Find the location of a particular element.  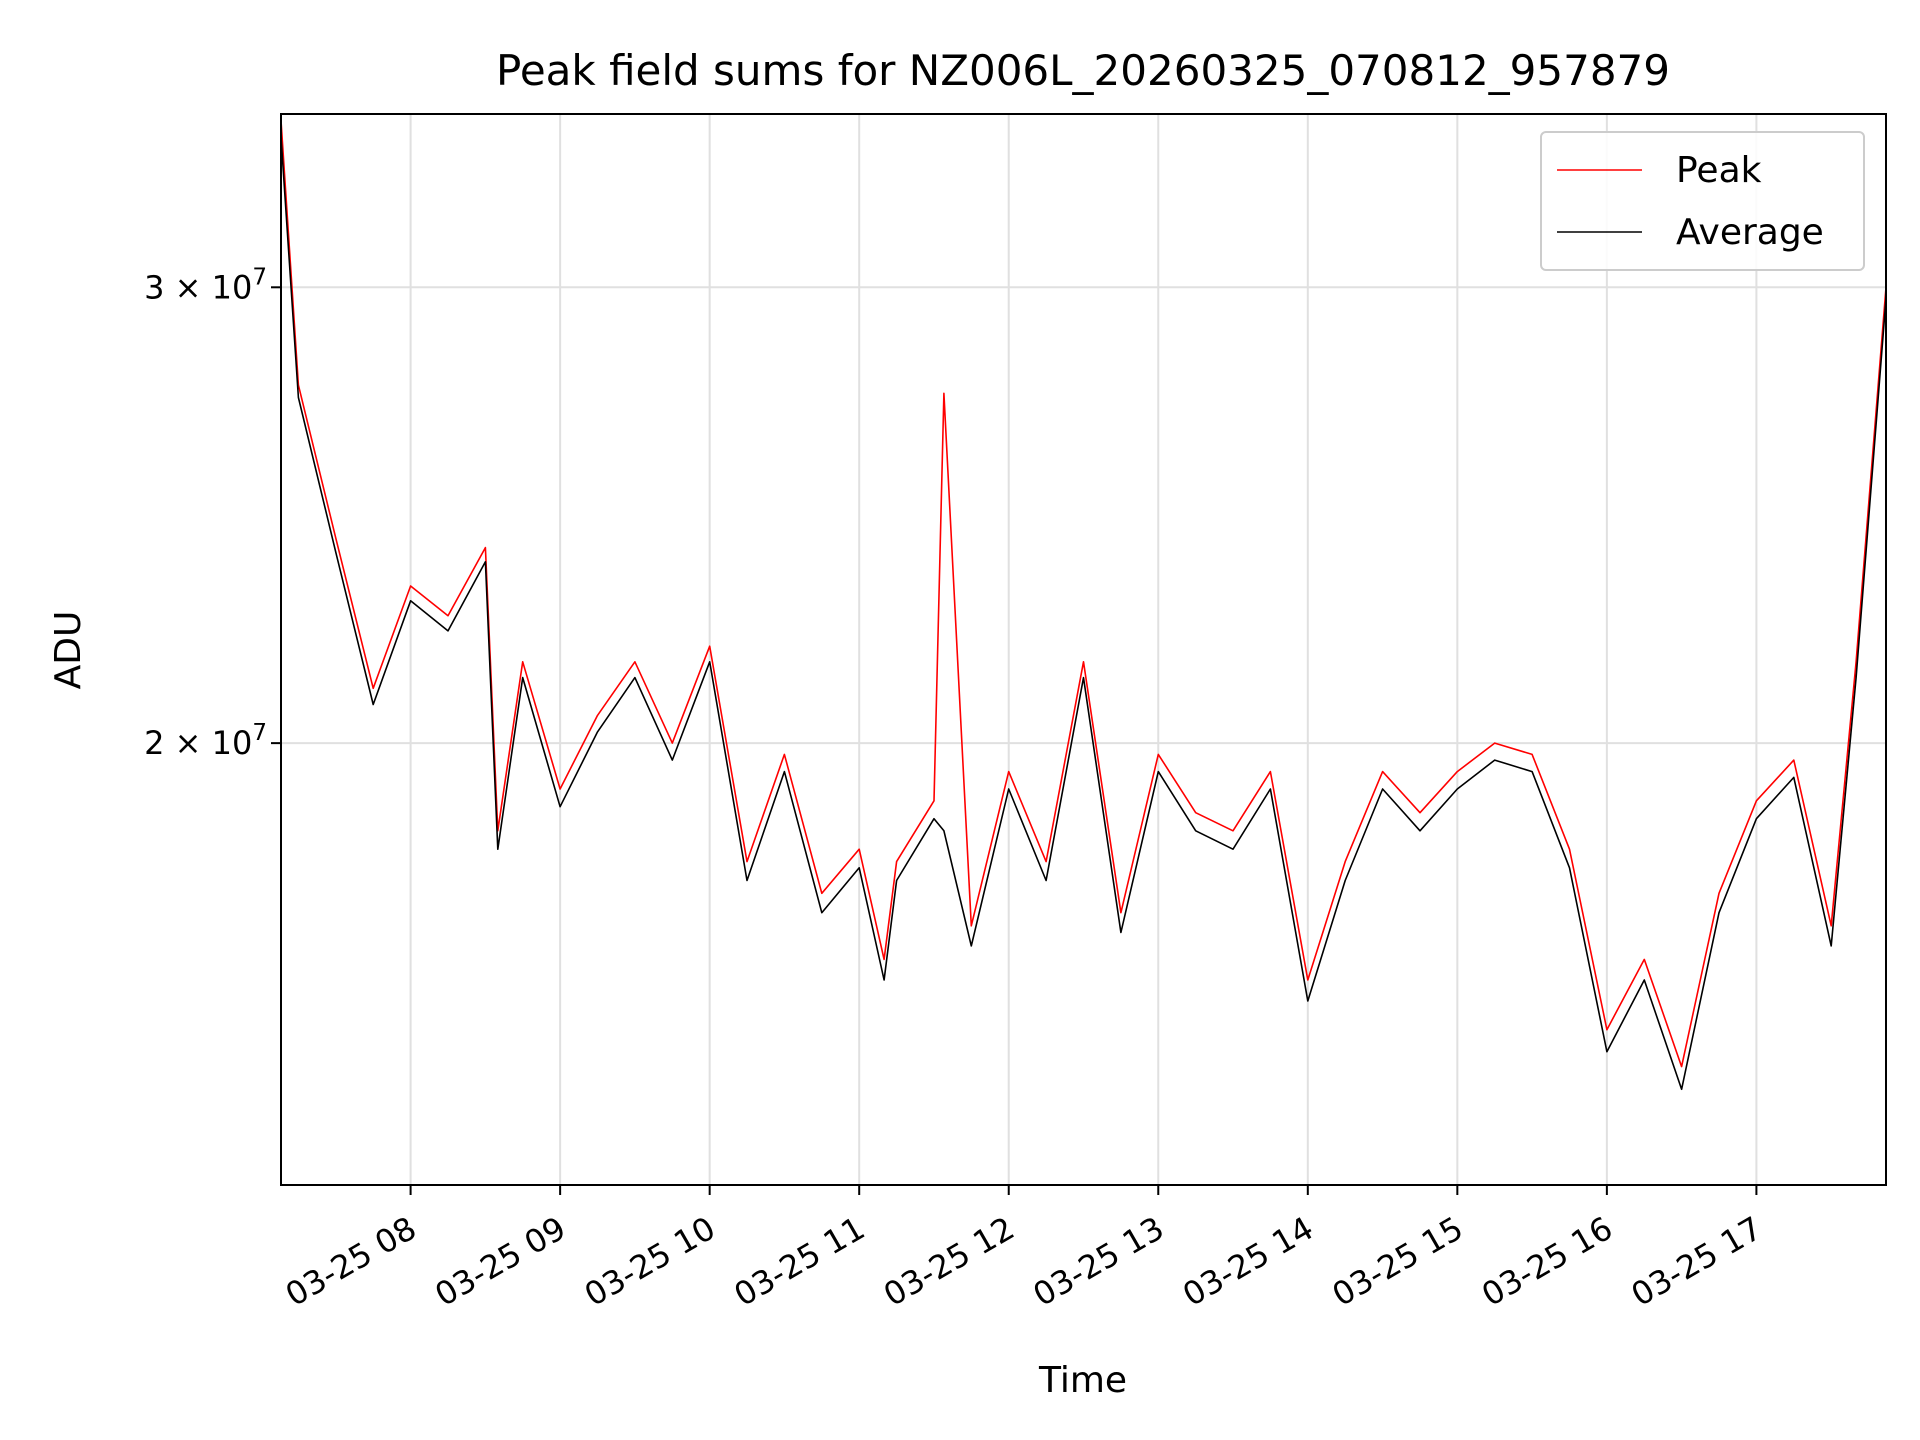

y-tick-label: 3 × 107 is located at coordinates (205, 285).